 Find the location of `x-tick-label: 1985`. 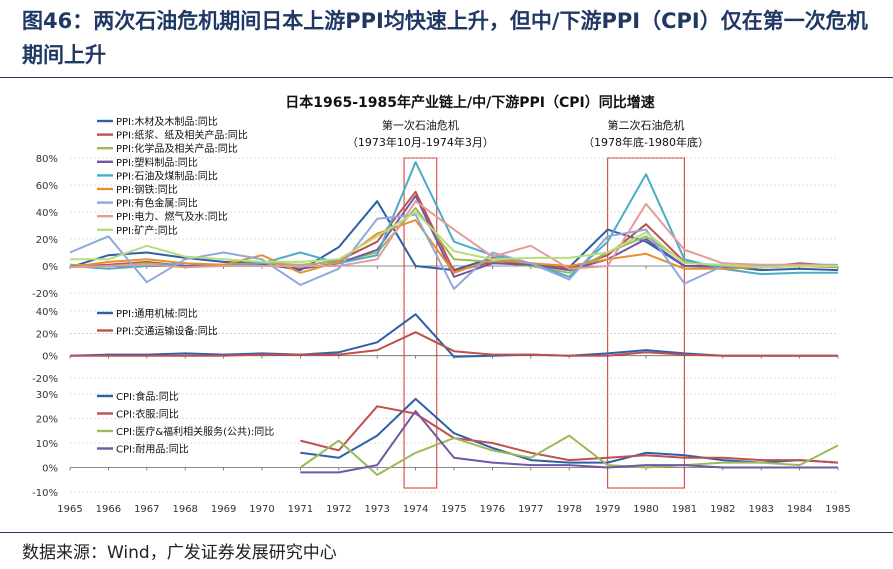

x-tick-label: 1985 is located at coordinates (837, 509).